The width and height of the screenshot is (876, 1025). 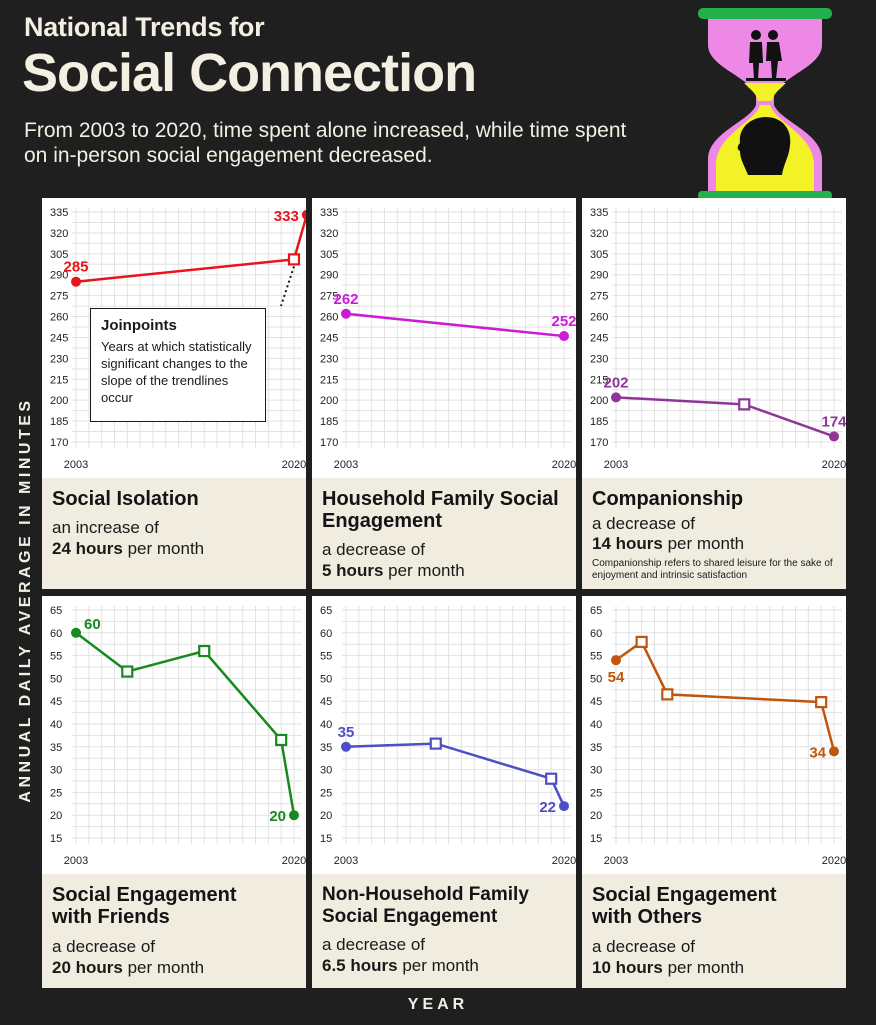 I want to click on chart-title: Non-Household Family Social Engagement, so click(x=425, y=905).